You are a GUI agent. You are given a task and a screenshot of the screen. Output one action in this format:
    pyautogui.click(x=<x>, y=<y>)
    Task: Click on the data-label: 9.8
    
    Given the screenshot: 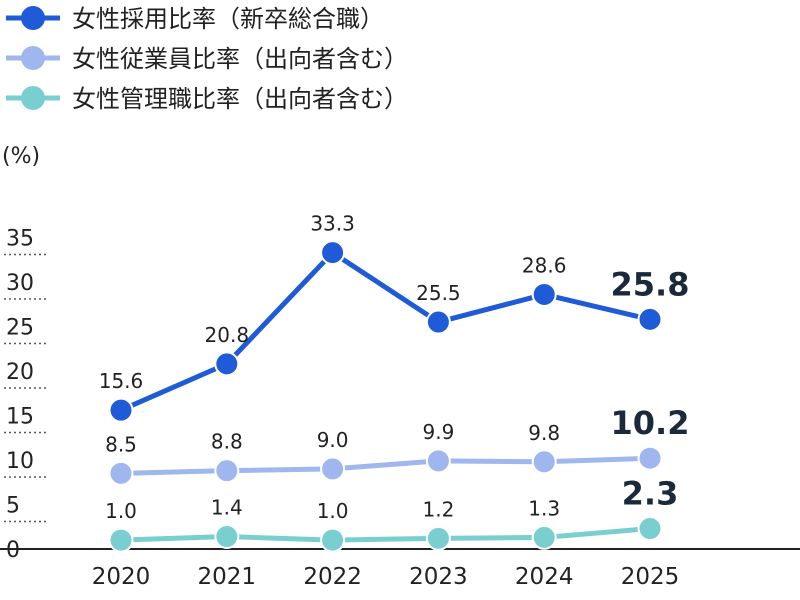 What is the action you would take?
    pyautogui.click(x=544, y=433)
    